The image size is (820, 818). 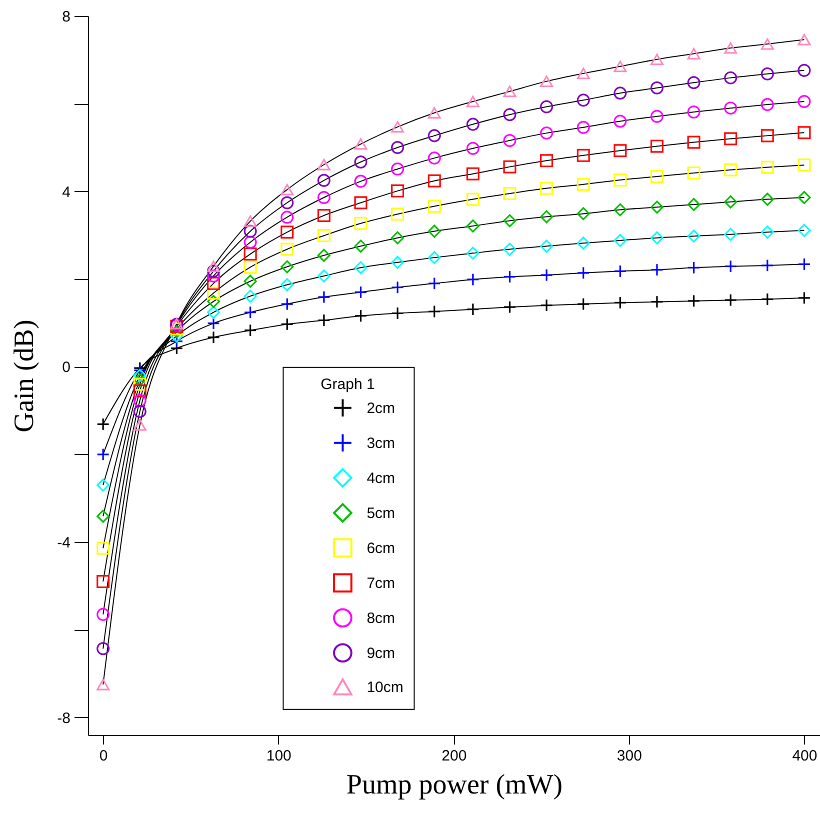 What do you see at coordinates (66, 367) in the screenshot?
I see `y-tick-label: 0` at bounding box center [66, 367].